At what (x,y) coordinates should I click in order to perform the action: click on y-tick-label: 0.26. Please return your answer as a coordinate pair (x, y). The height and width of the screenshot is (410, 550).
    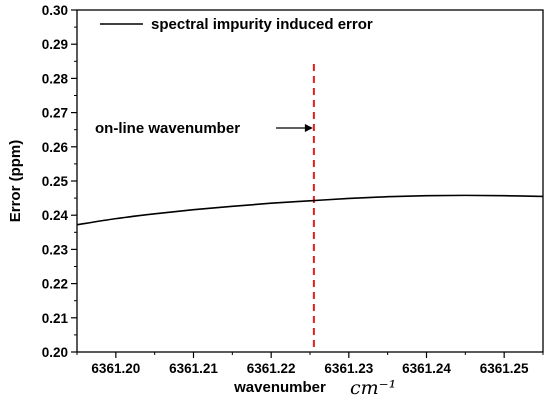
    Looking at the image, I should click on (55, 147).